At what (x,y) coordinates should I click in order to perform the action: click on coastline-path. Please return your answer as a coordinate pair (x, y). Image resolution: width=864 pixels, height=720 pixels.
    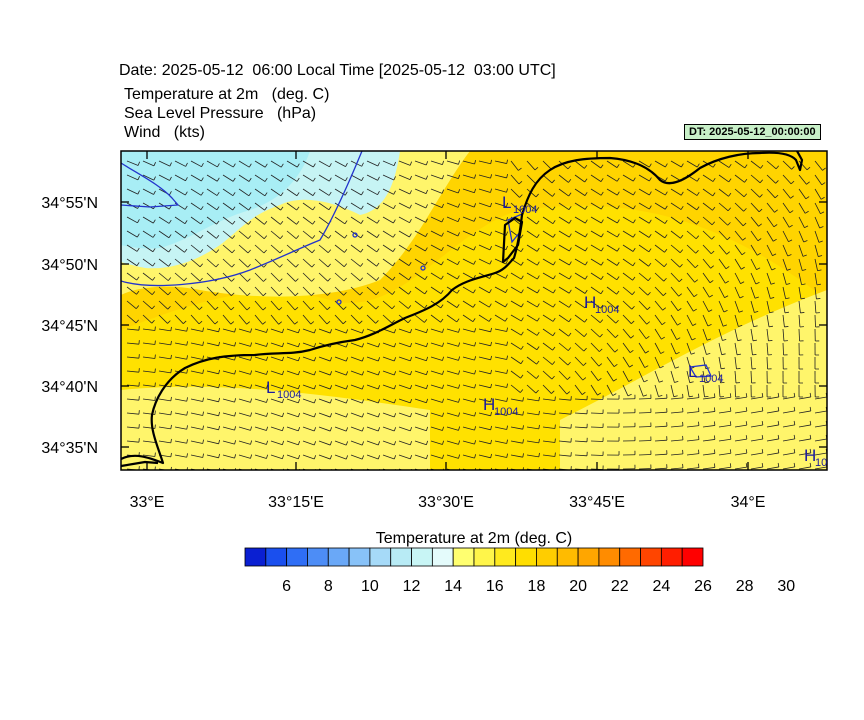
    Looking at the image, I should click on (512, 240).